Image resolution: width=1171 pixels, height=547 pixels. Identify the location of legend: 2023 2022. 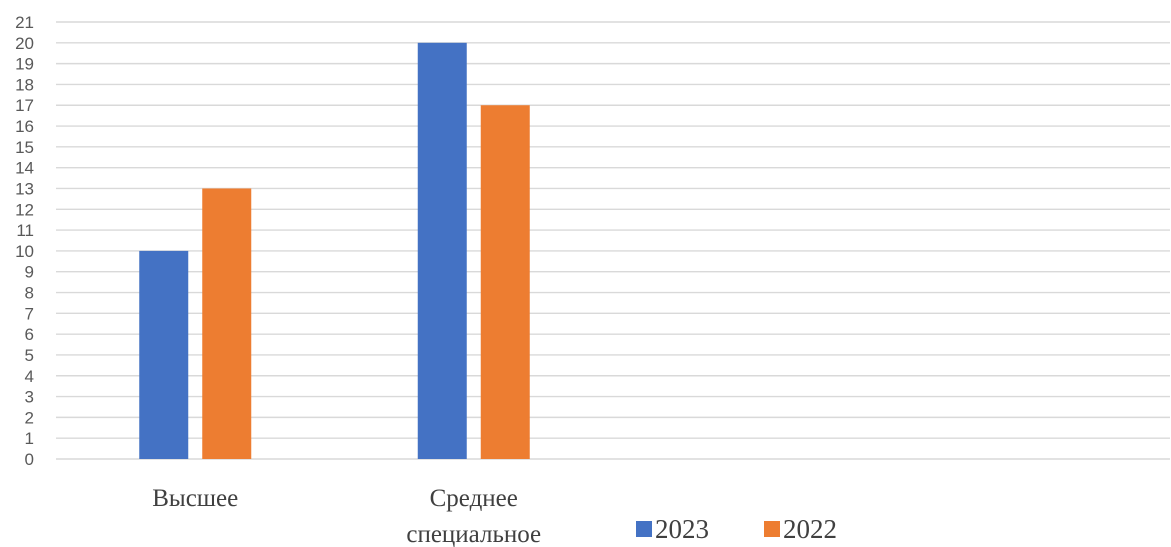
(736, 529).